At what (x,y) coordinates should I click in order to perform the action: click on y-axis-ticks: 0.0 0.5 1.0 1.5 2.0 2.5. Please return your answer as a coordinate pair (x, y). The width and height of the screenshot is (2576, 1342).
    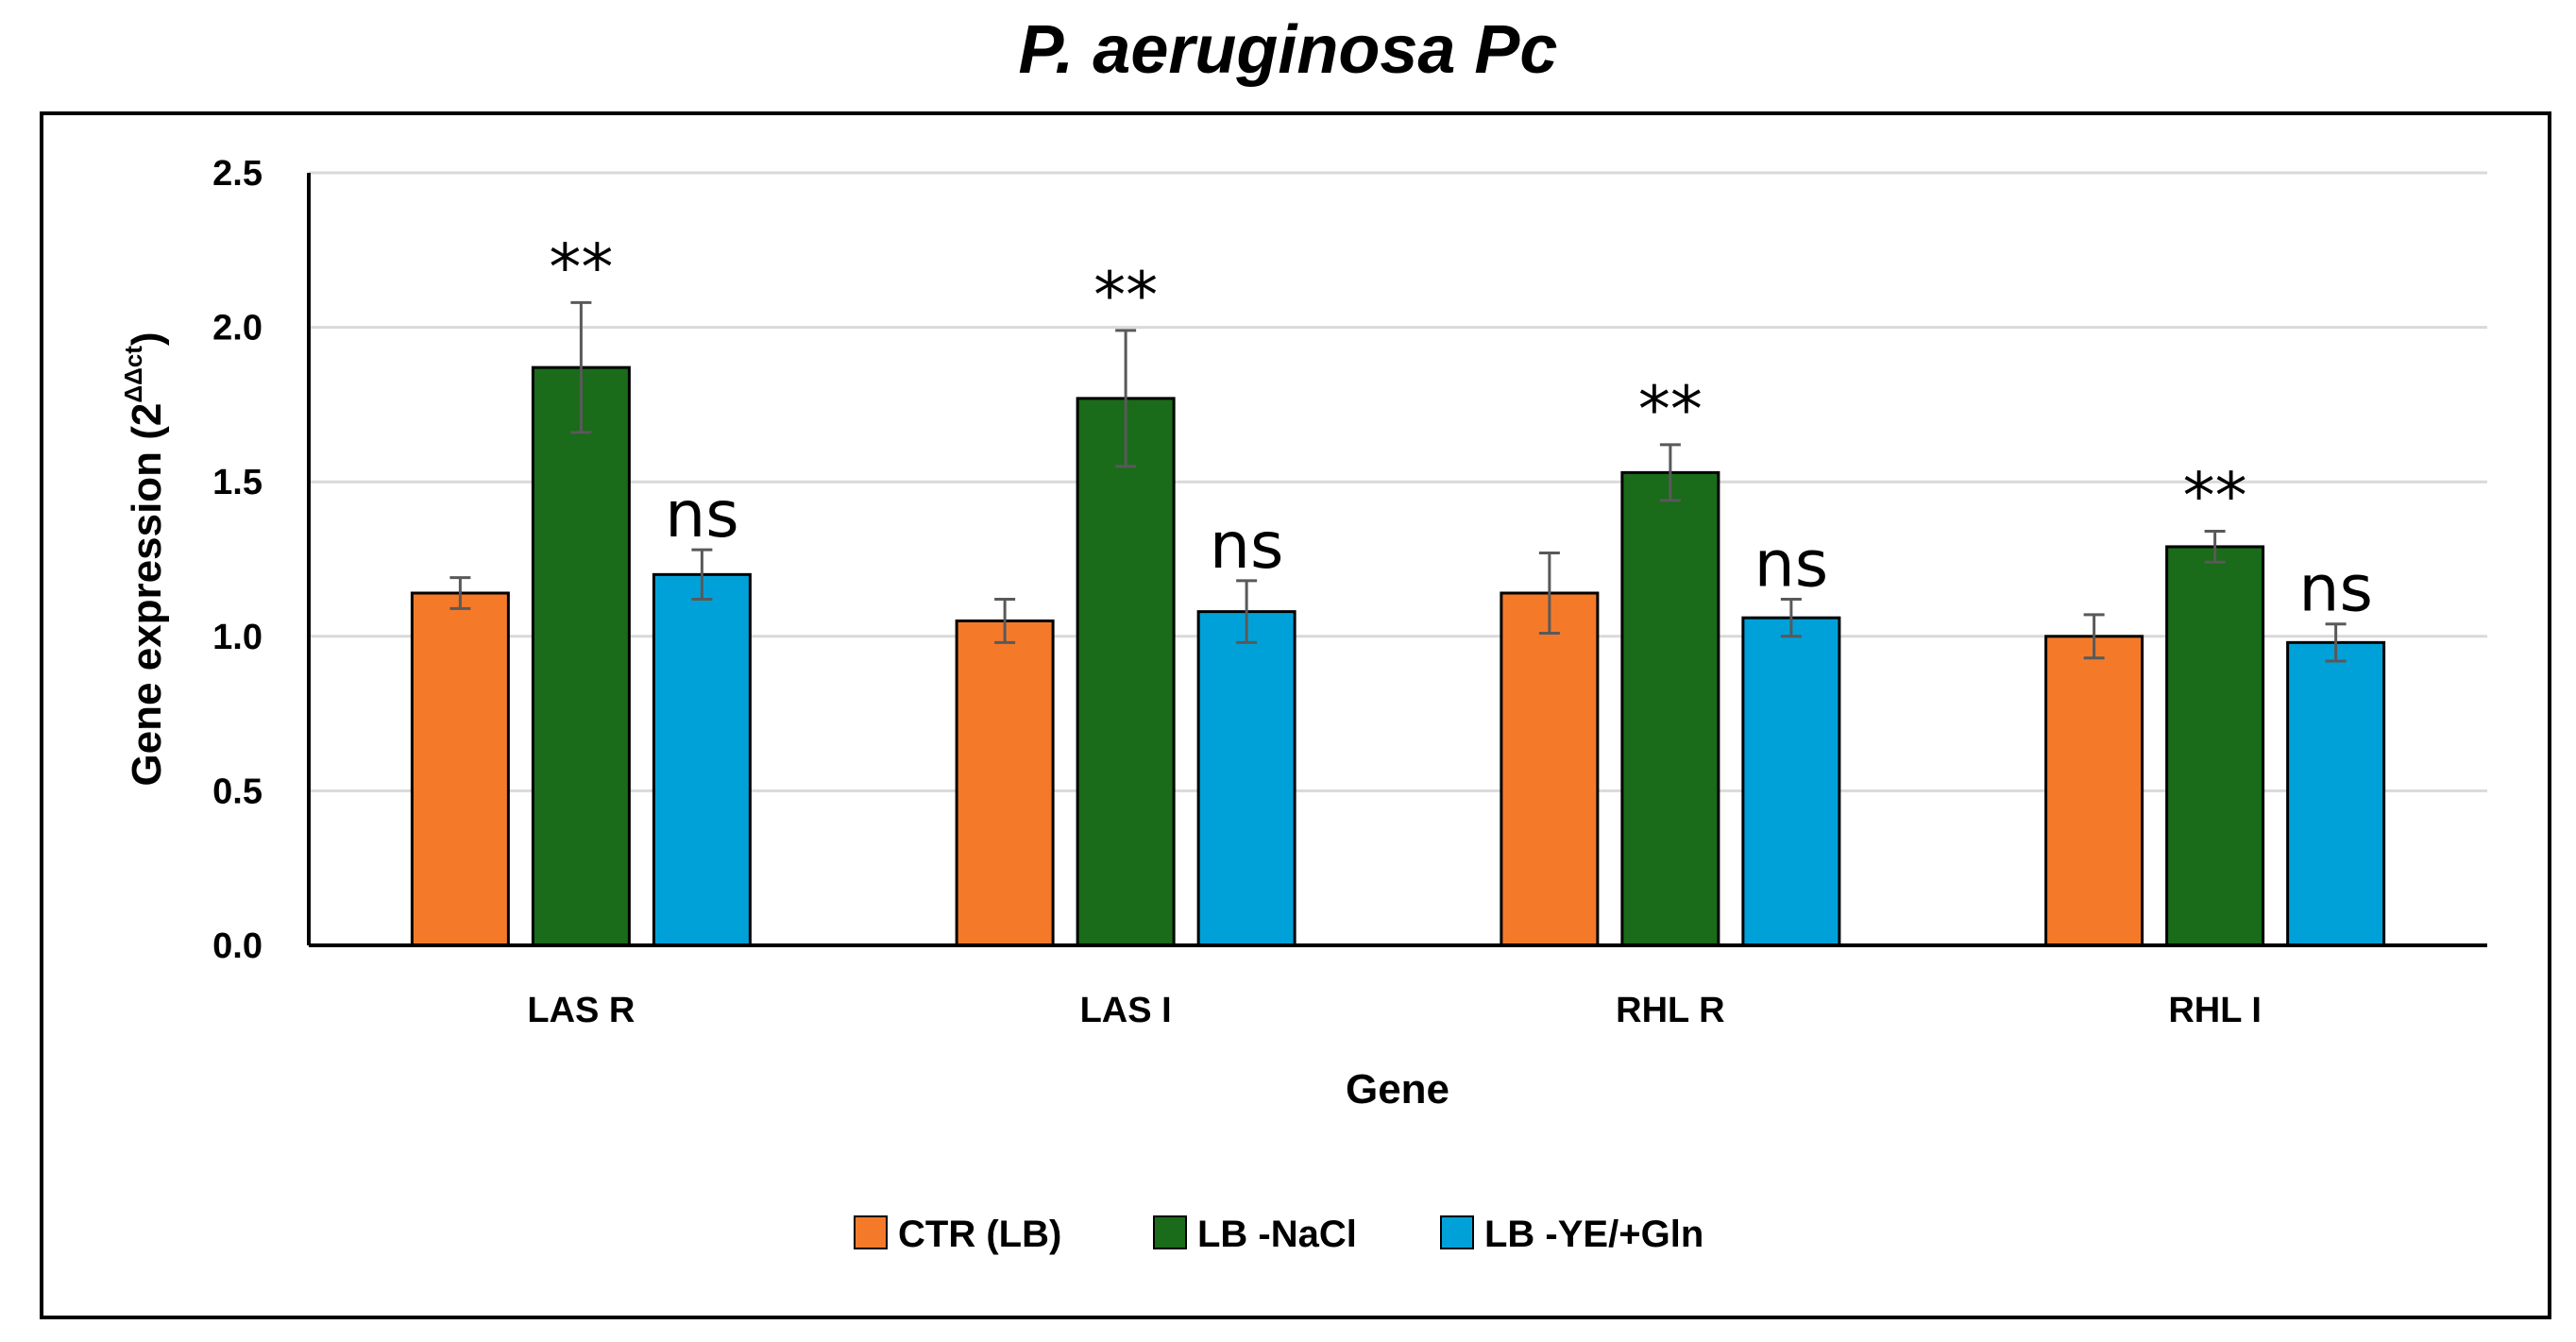
    Looking at the image, I should click on (237, 560).